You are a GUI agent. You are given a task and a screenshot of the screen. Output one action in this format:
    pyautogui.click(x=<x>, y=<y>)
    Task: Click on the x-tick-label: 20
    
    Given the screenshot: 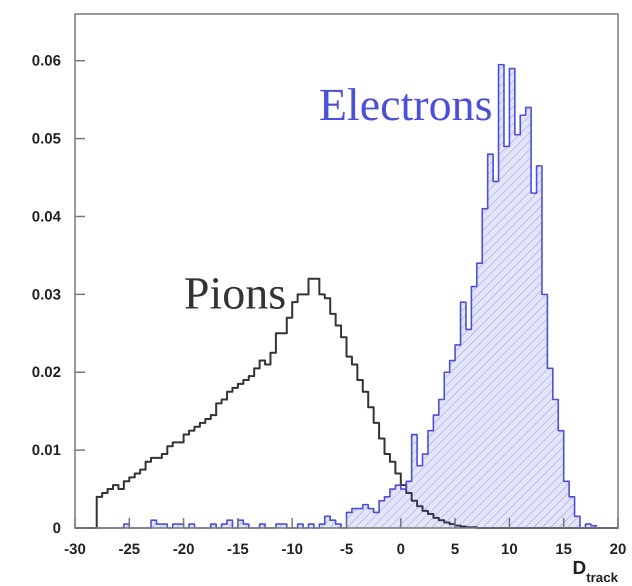 What is the action you would take?
    pyautogui.click(x=618, y=549)
    